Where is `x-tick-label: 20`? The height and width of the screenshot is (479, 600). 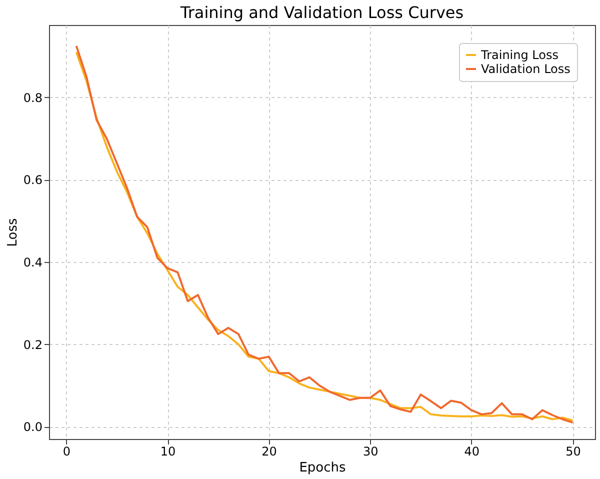
x-tick-label: 20 is located at coordinates (269, 451).